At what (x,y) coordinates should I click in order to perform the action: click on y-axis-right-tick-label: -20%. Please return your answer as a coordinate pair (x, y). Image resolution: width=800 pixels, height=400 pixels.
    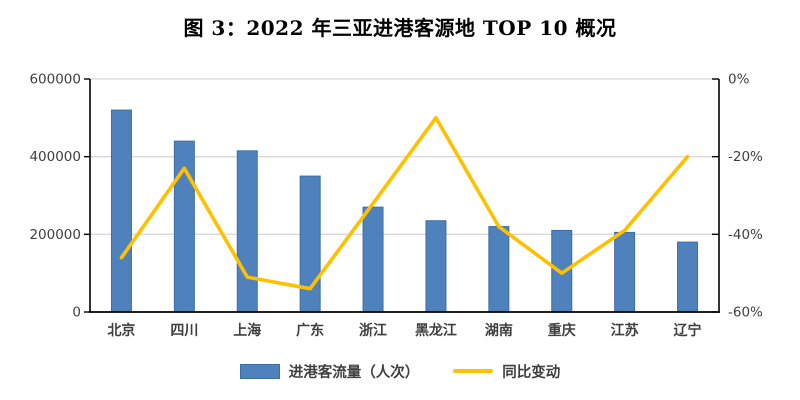
    Looking at the image, I should click on (745, 157).